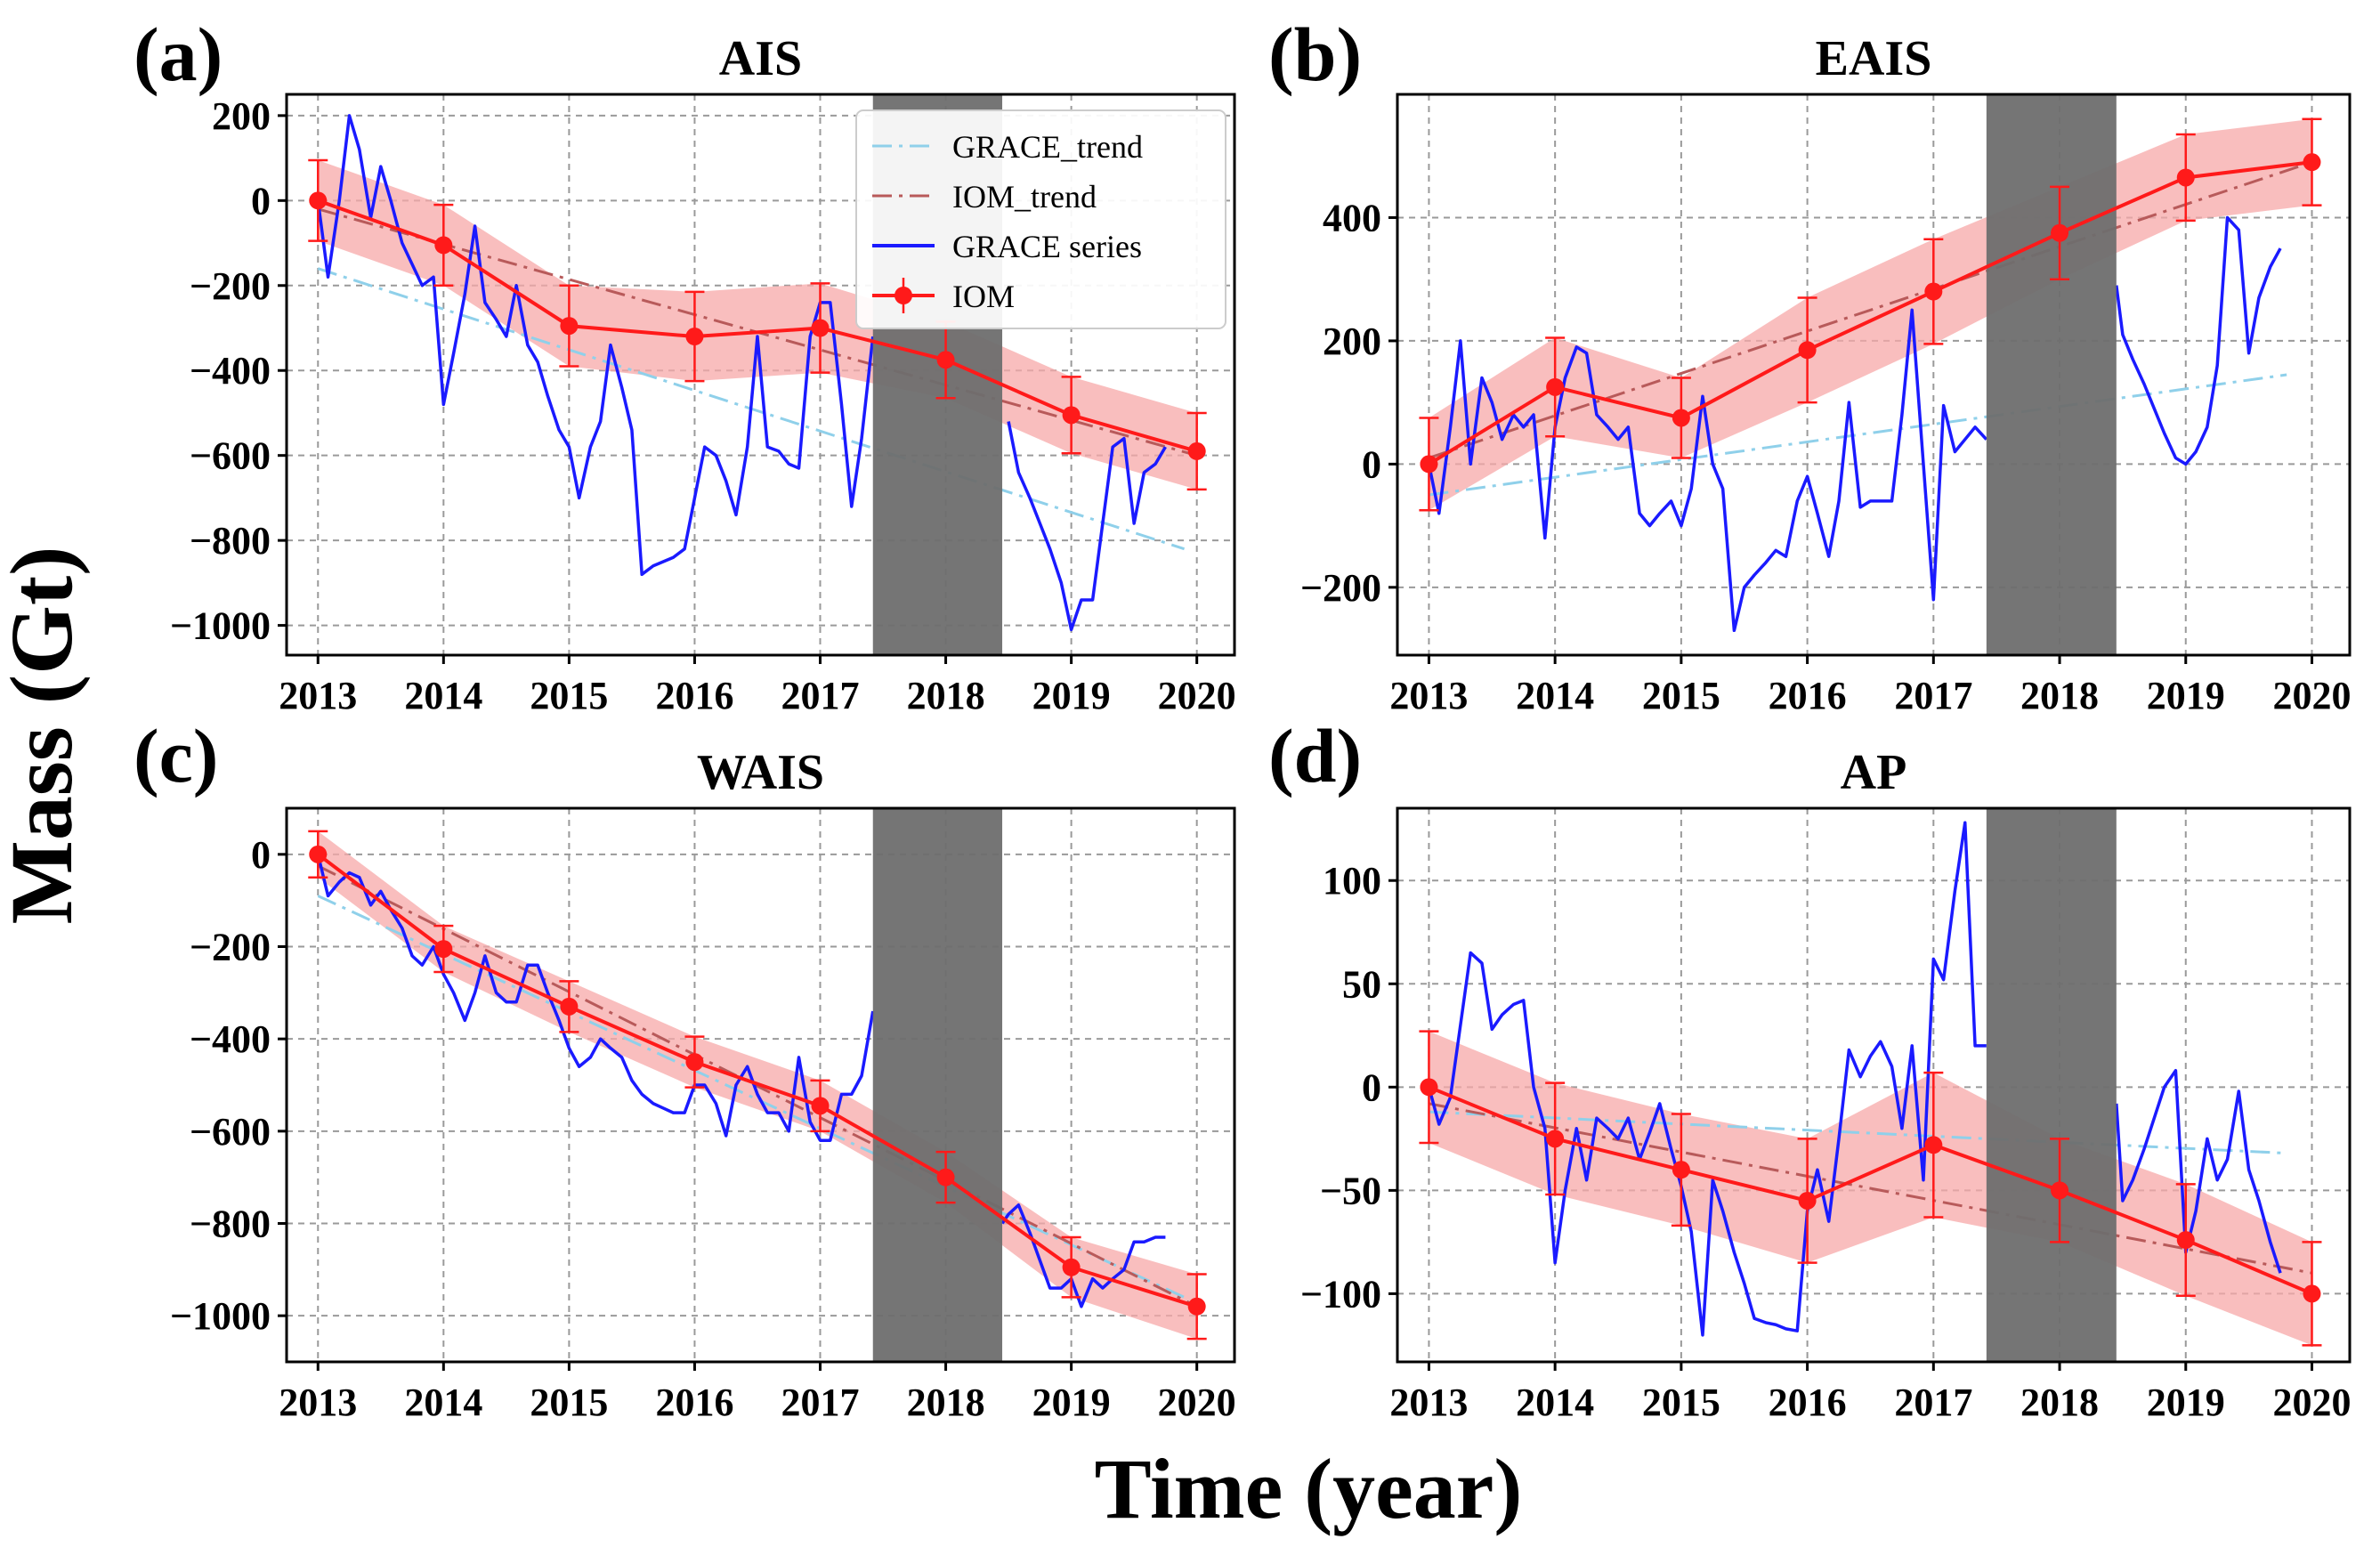 This screenshot has height=1547, width=2380. What do you see at coordinates (821, 1402) in the screenshot?
I see `panel-wais-xtick-label-2017: 2017` at bounding box center [821, 1402].